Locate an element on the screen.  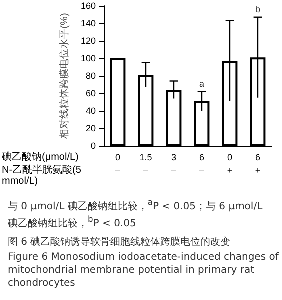
y-tick-label: 140 is located at coordinates (88, 23).